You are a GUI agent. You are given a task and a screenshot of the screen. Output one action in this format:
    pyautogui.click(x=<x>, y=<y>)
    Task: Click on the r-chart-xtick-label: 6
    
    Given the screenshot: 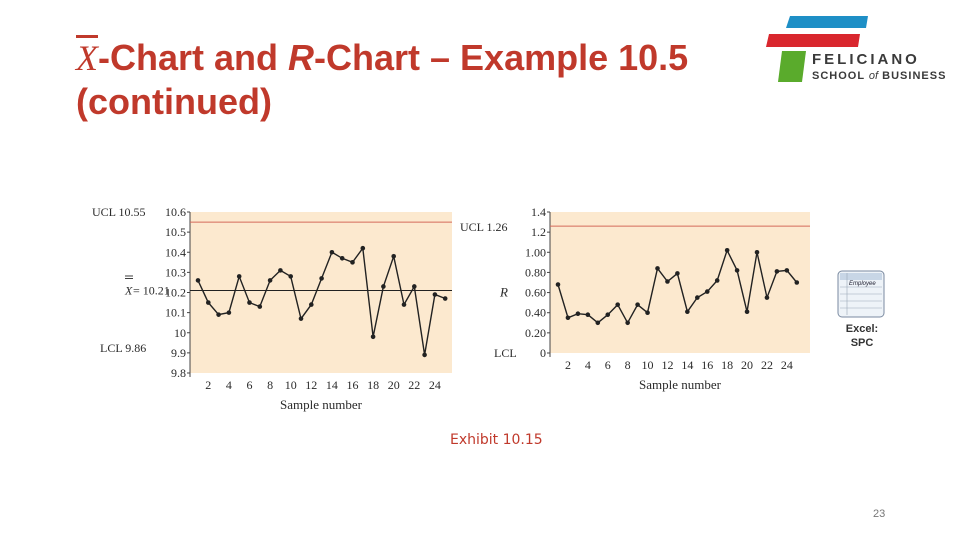 What is the action you would take?
    pyautogui.click(x=608, y=365)
    